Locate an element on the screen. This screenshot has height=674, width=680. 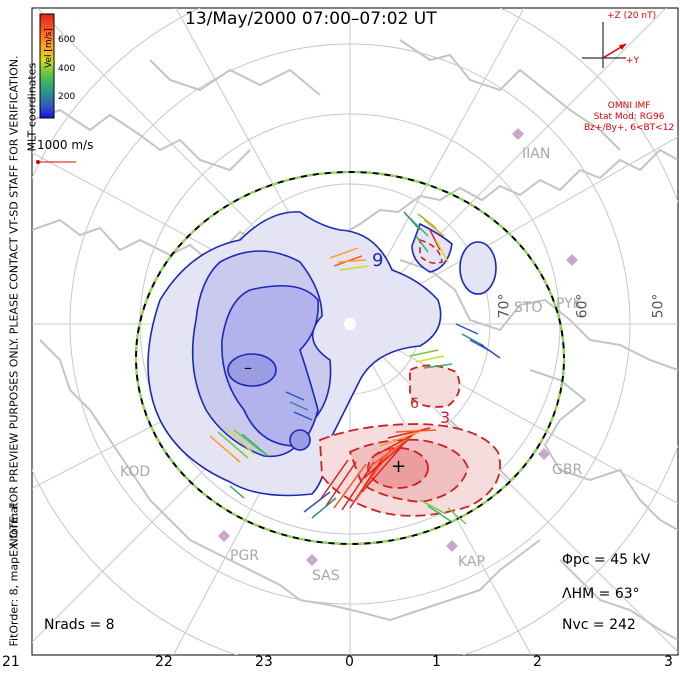
imf-info: OMNI IMF Stat Mod: RG96 Bz+/By+, 6<BT<12 is located at coordinates (629, 117).